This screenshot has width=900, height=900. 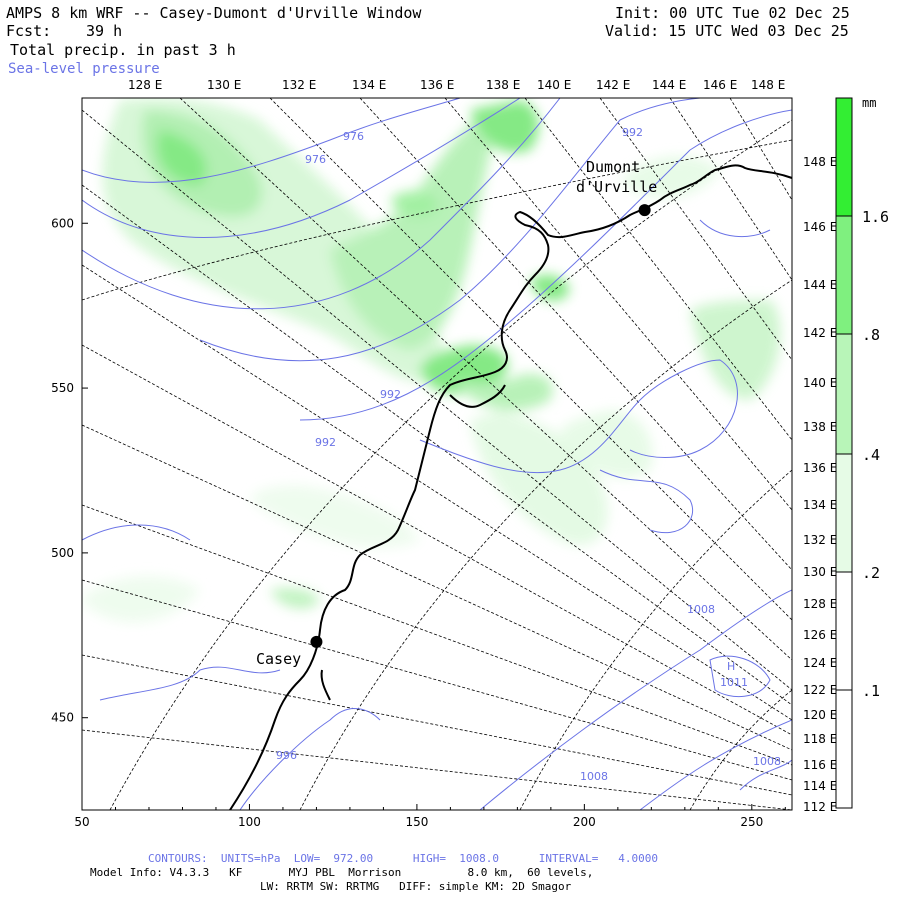 What do you see at coordinates (820, 383) in the screenshot?
I see `right-longitude-label: 140 E` at bounding box center [820, 383].